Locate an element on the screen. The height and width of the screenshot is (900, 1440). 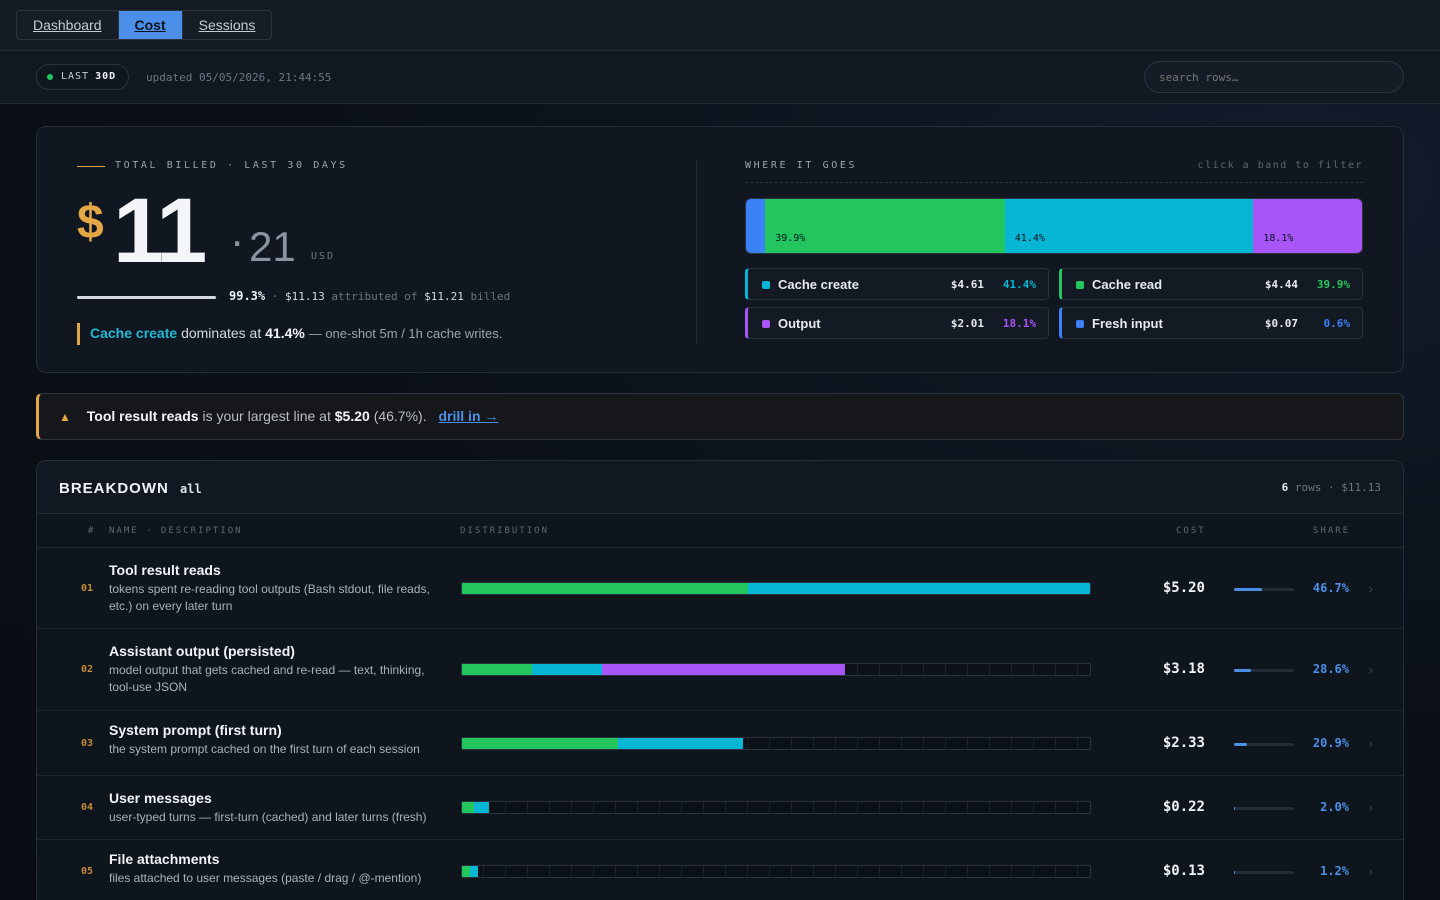
legend-amount: $0.07 is located at coordinates (1281, 323).